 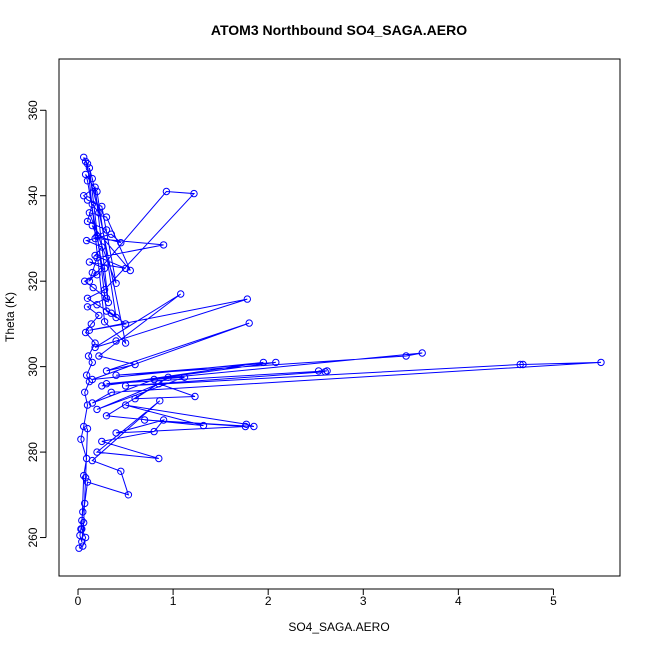 I want to click on x-tick-label: 5, so click(x=553, y=601).